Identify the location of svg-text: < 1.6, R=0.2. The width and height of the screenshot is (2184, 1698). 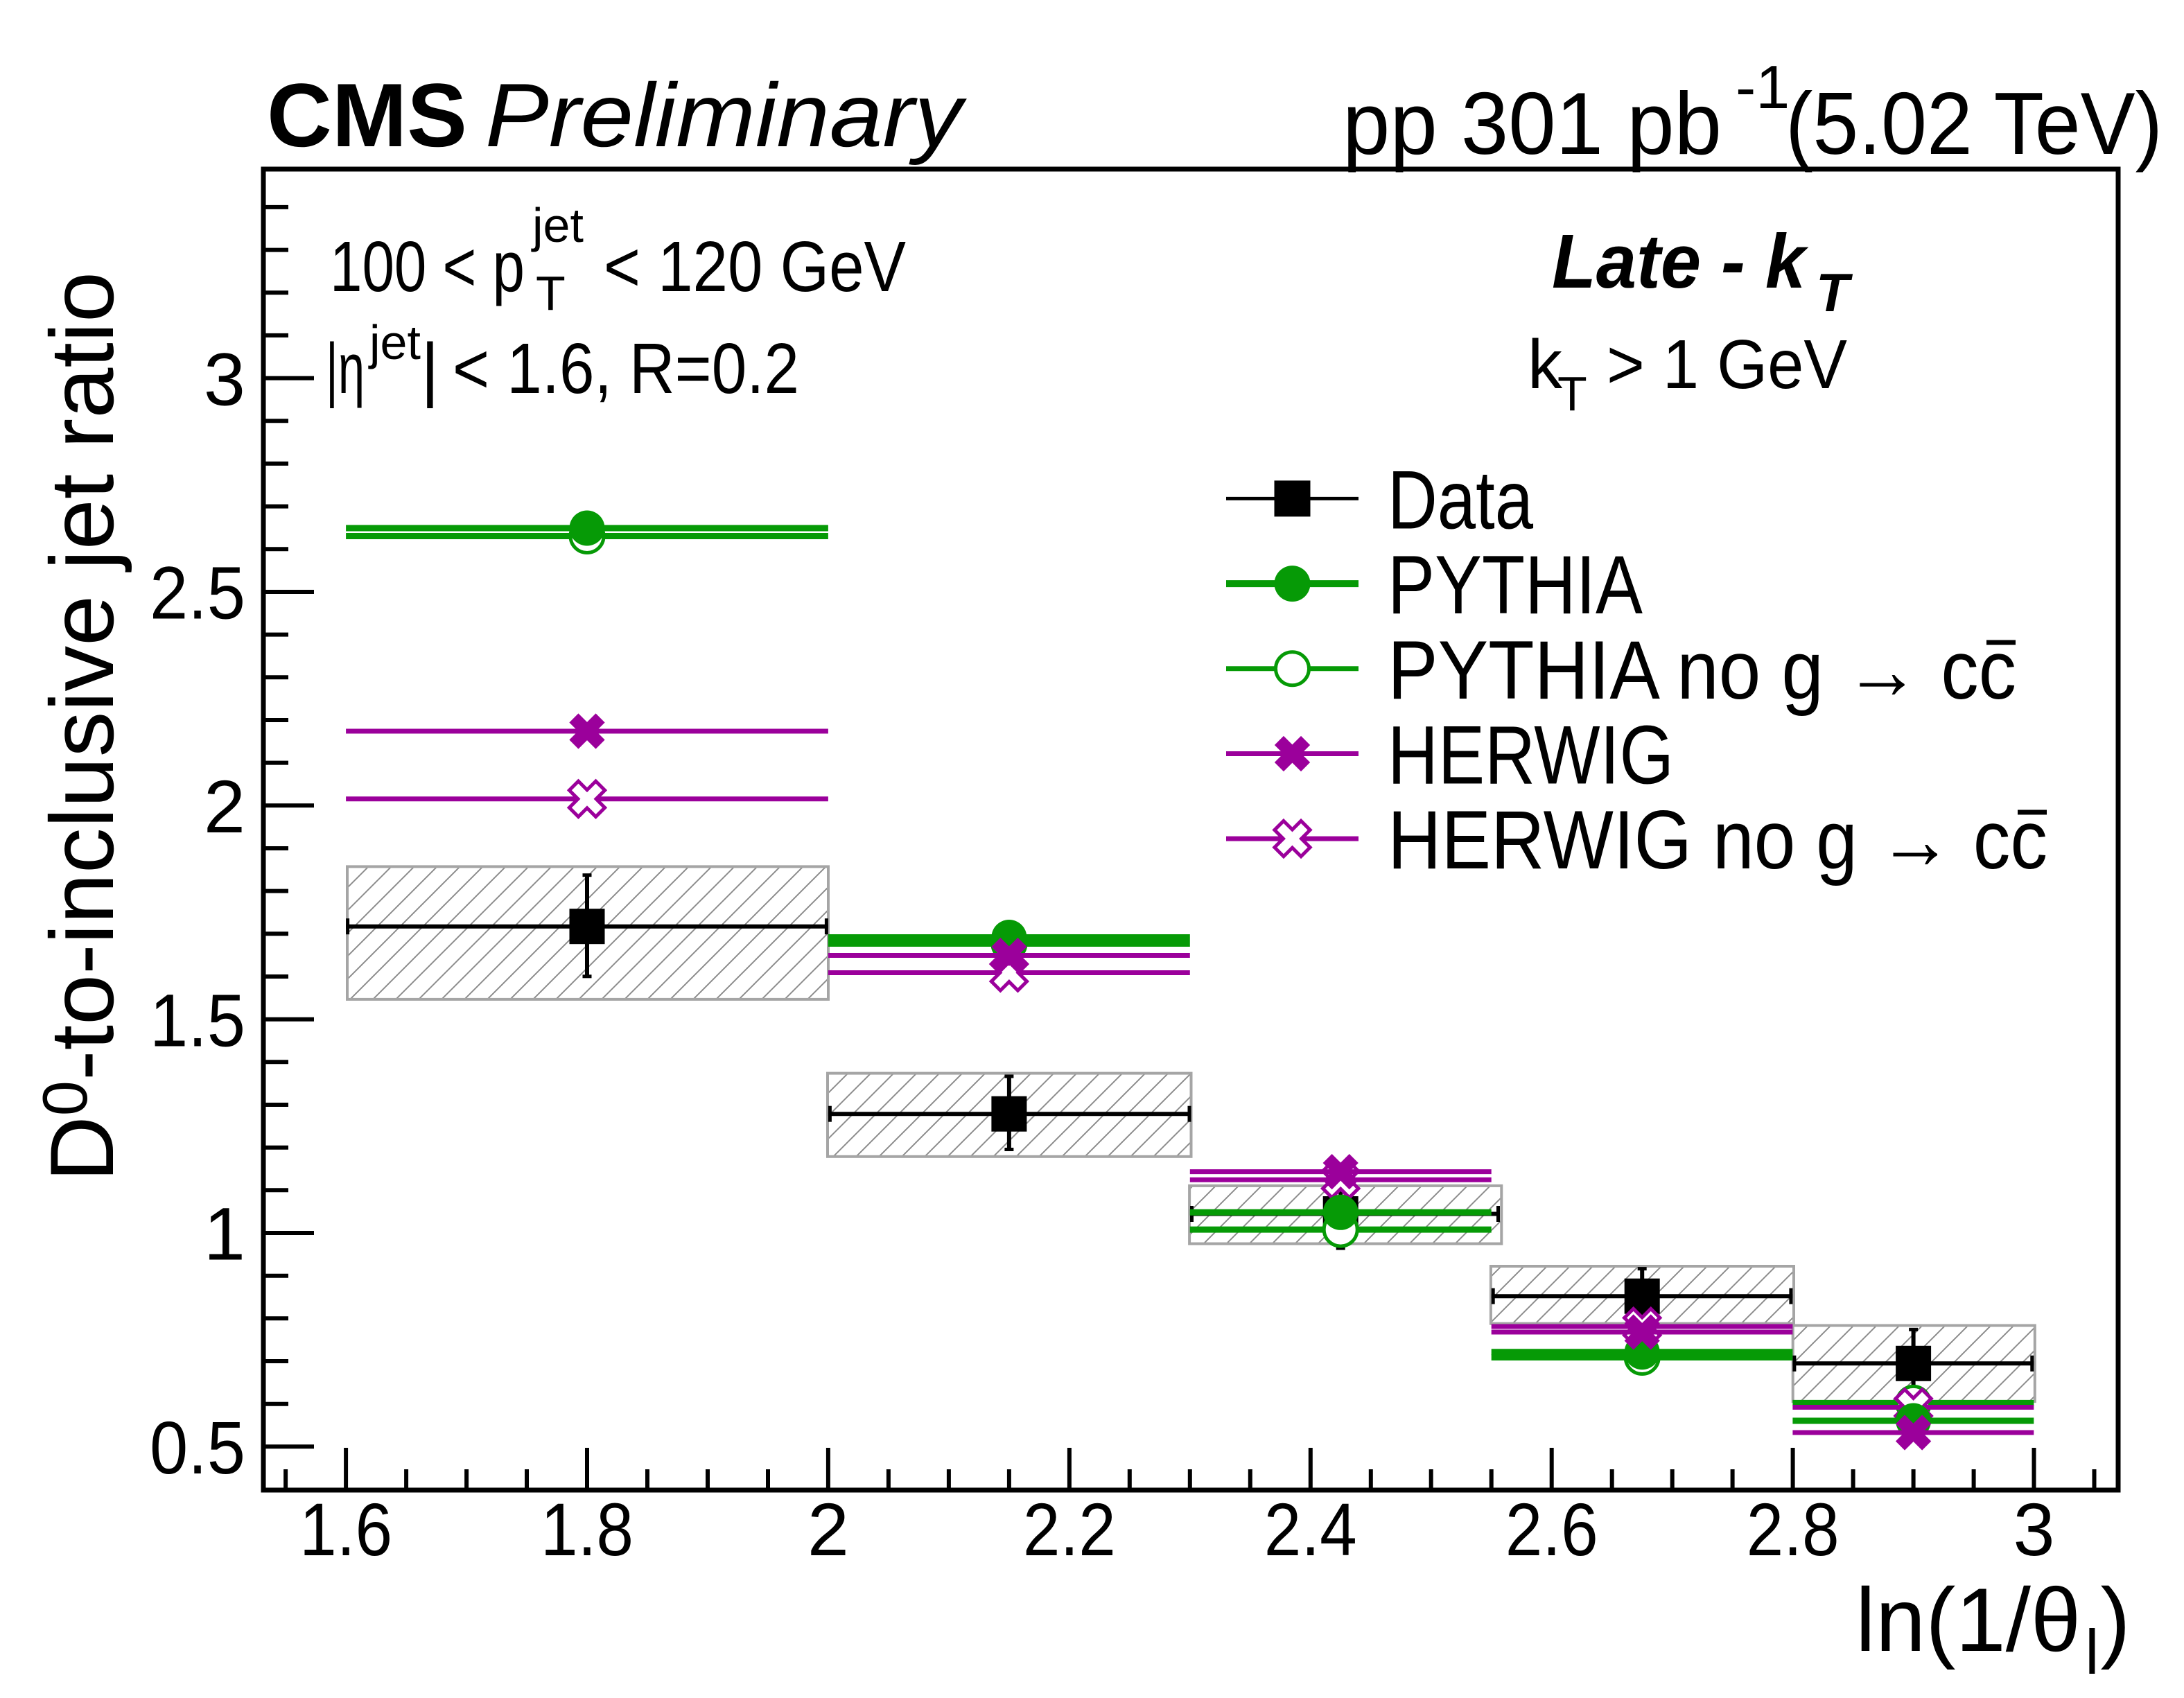
(626, 368).